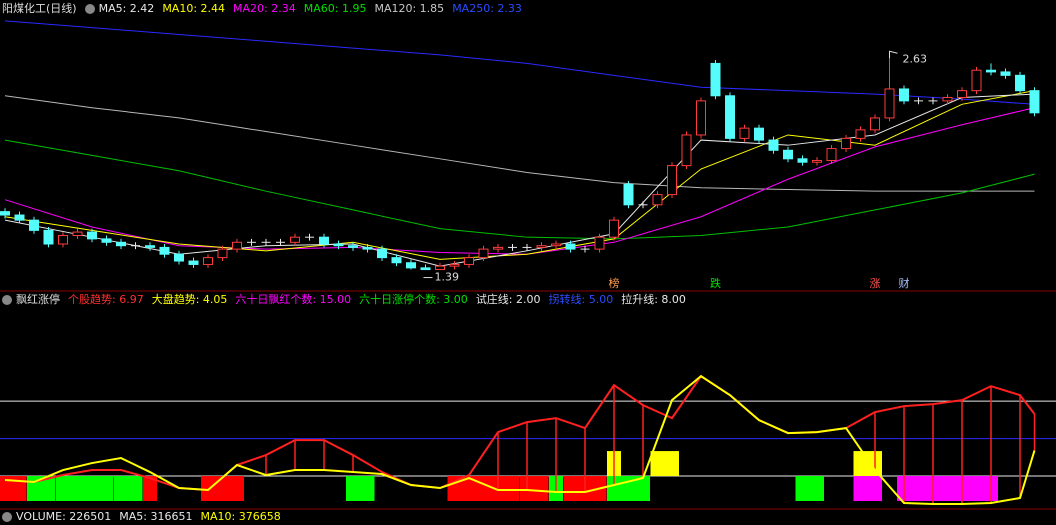 The height and width of the screenshot is (525, 1056). Describe the element at coordinates (447, 277) in the screenshot. I see `annotation-label: 1.39` at that location.